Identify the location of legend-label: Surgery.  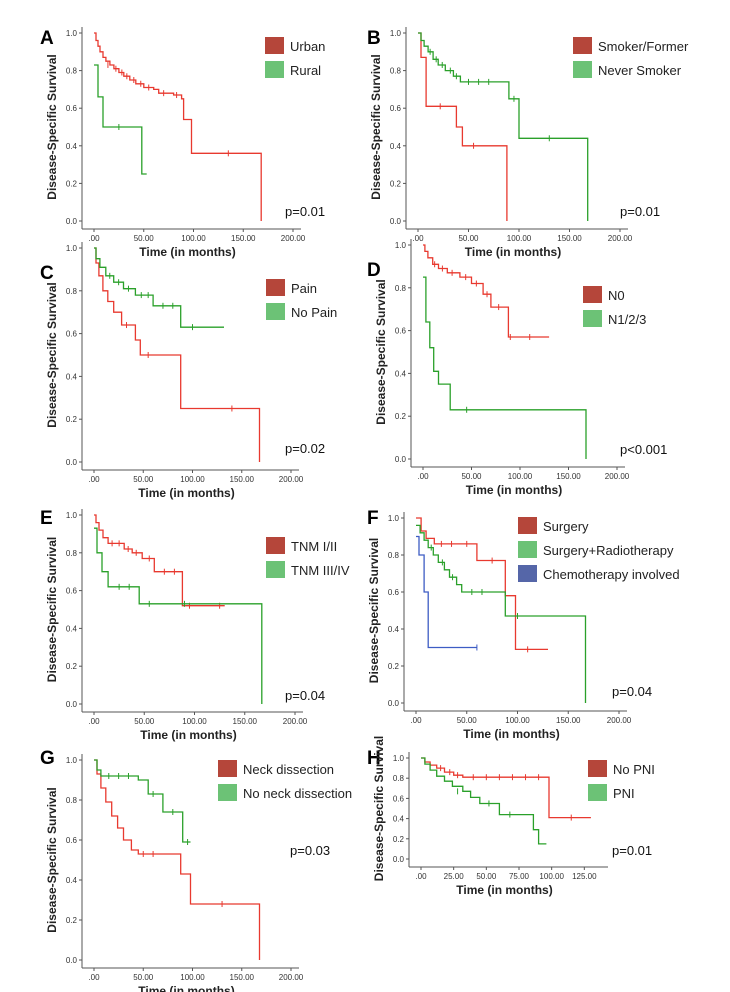
(566, 526).